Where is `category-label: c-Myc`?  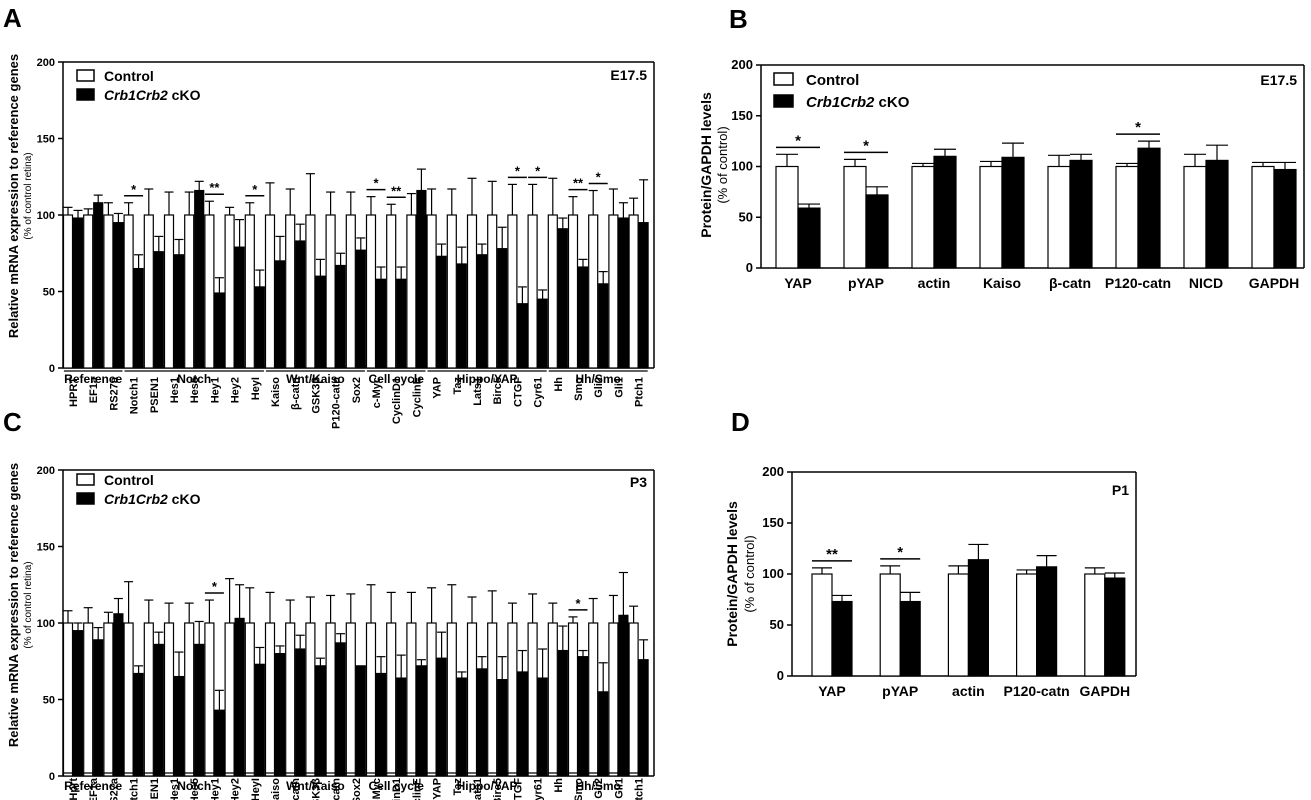
category-label: c-Myc is located at coordinates (377, 789).